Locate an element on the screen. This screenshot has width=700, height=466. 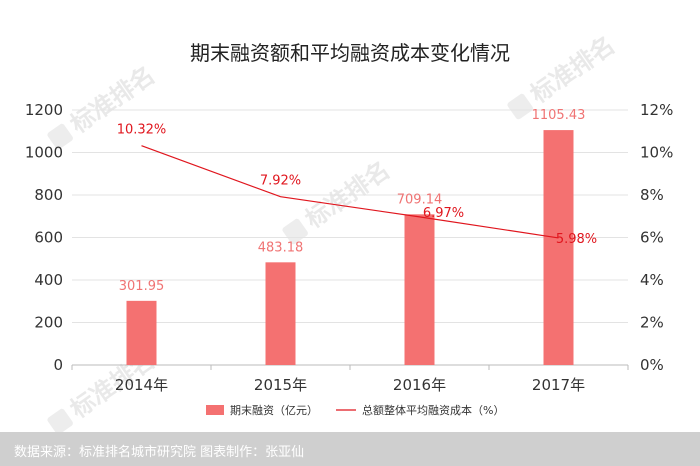
bar-data-label: 709.14 is located at coordinates (420, 199).